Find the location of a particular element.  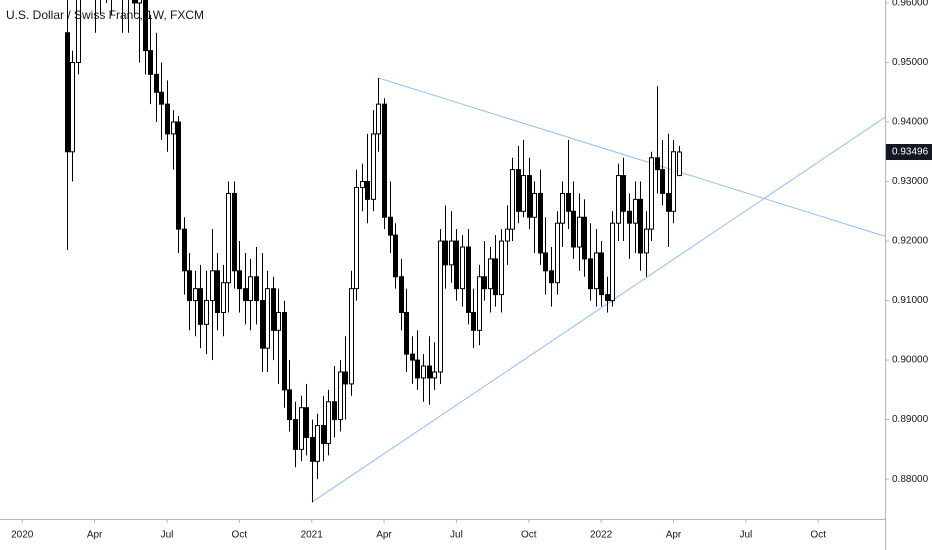

x-tick-label: 2020 is located at coordinates (22, 535).